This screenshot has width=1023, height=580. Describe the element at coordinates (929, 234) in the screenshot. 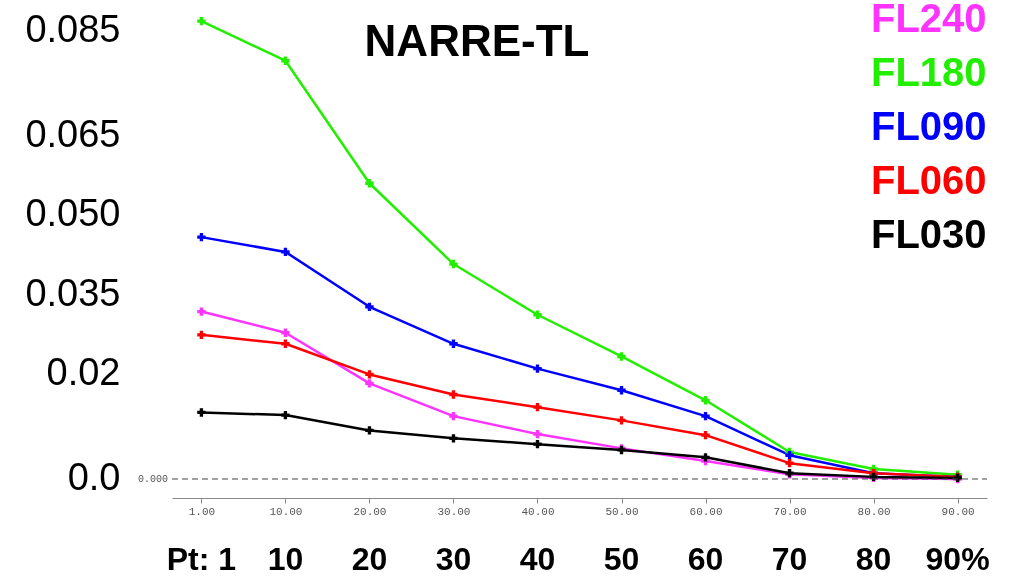

I see `text: FL030` at that location.